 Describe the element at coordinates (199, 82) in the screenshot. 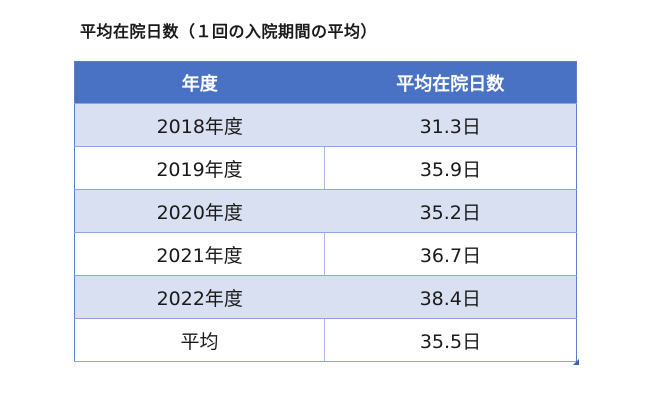

I see `column-header-year: 年度` at that location.